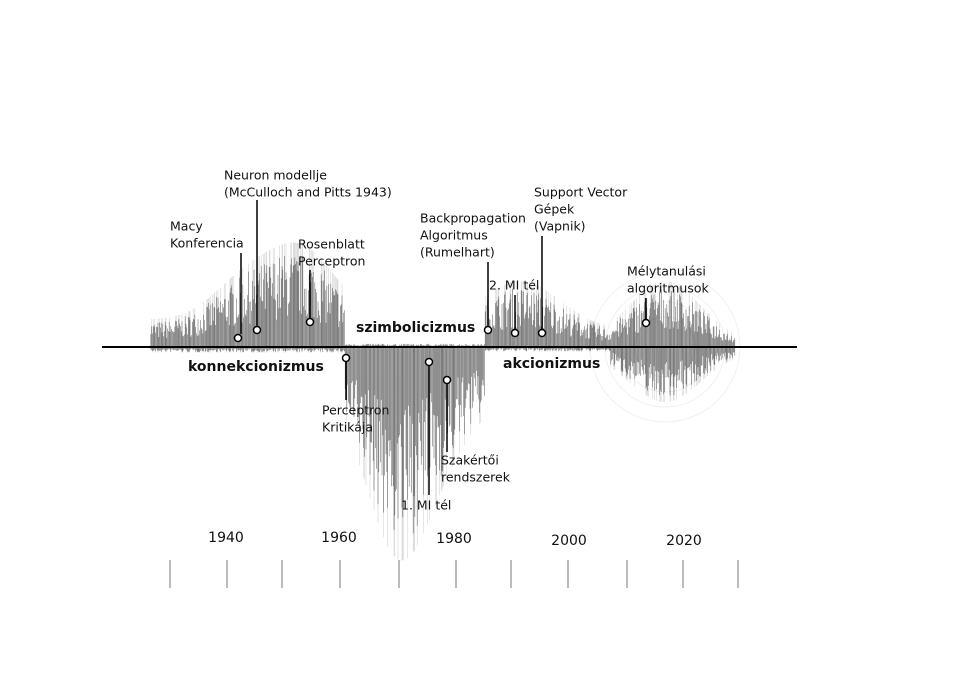 This screenshot has height=679, width=960. What do you see at coordinates (415, 328) in the screenshot?
I see `paradigm-label: szimbolicizmus` at bounding box center [415, 328].